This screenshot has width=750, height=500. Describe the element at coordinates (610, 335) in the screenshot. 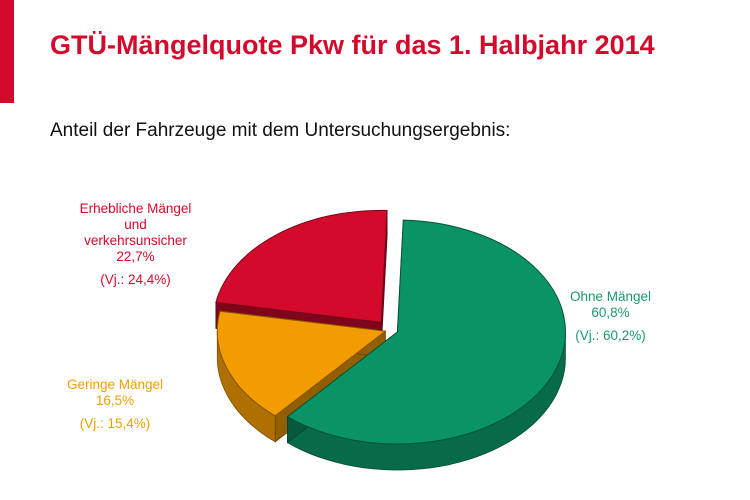

I see `label-previous-year: (Vj.: 60,2%)` at that location.